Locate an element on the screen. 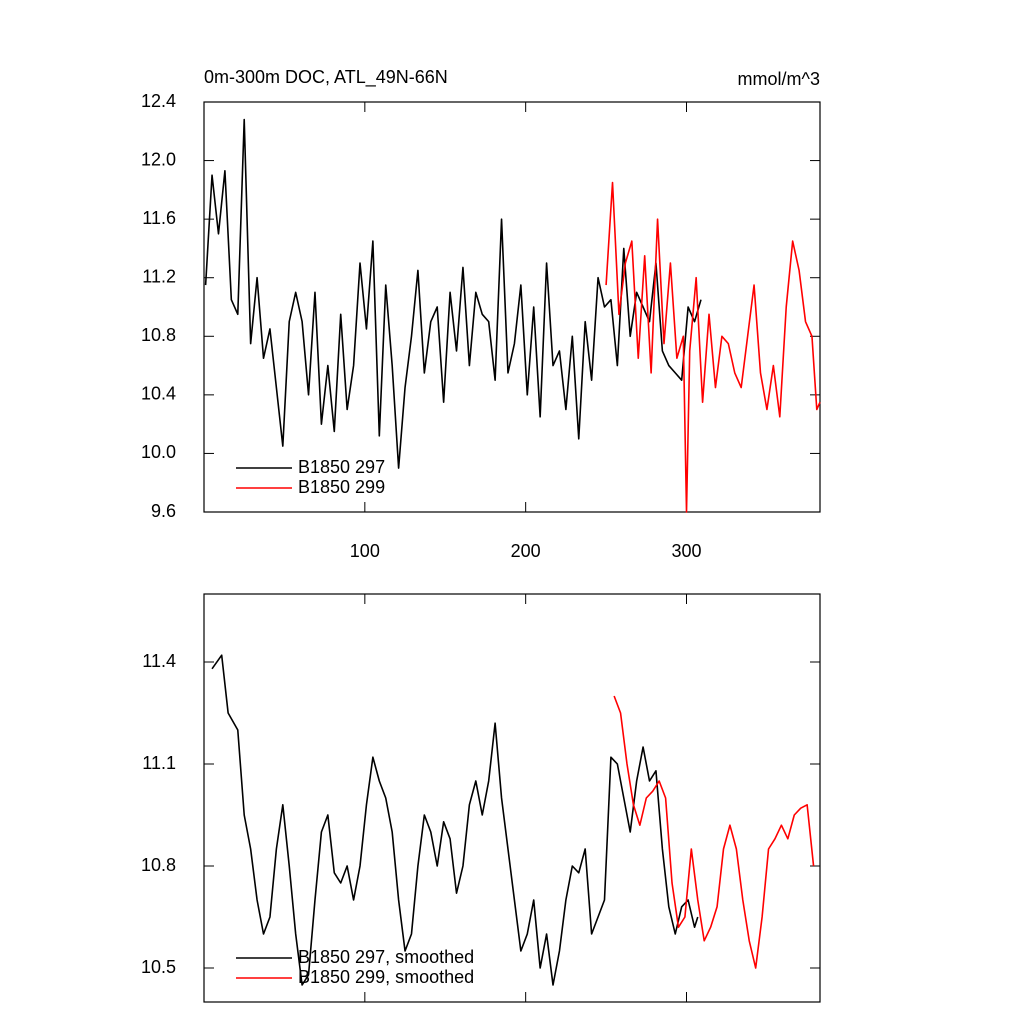 Image resolution: width=1024 pixels, height=1029 pixels. legend-label: B1850 297, smoothed is located at coordinates (386, 957).